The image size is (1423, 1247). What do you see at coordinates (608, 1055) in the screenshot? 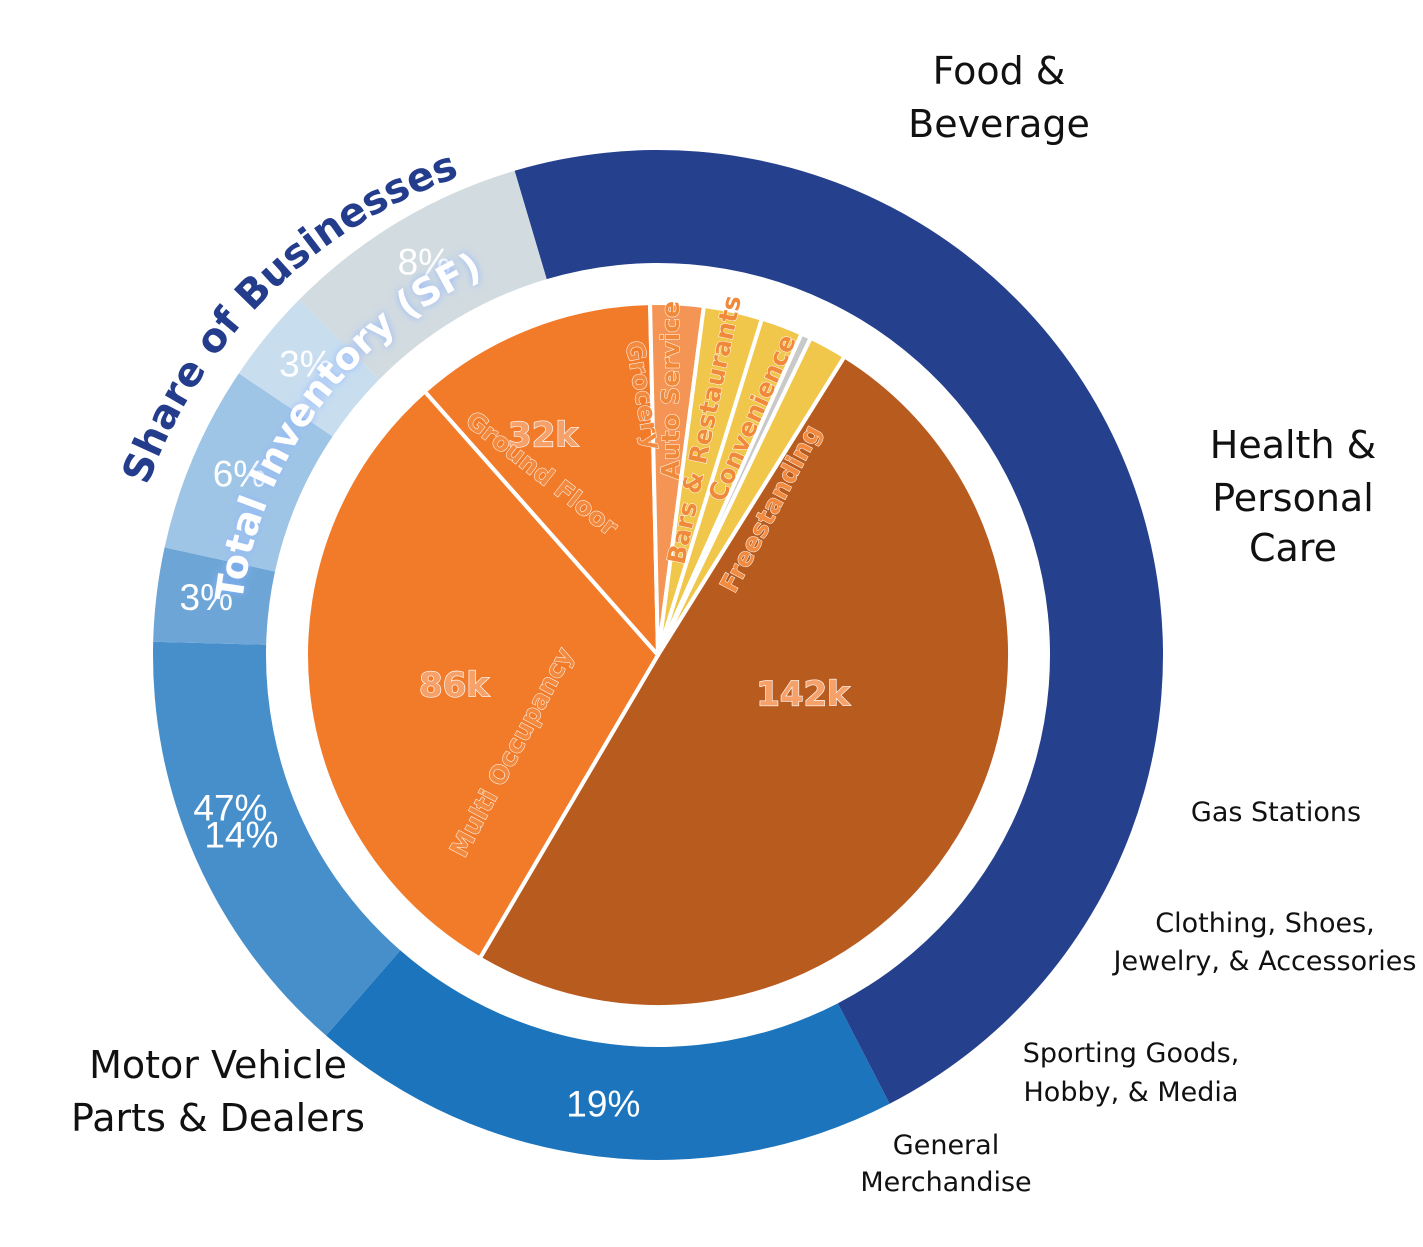
I see `donut-segment-food-beverage` at bounding box center [608, 1055].